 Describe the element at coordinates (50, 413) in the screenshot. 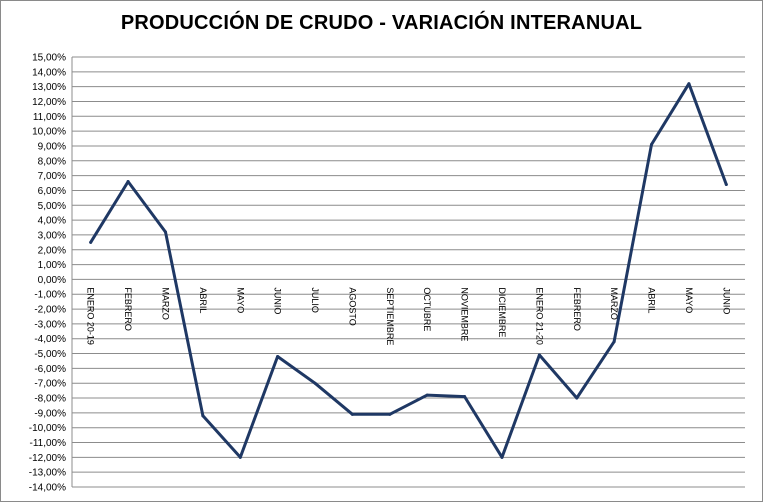

I see `y-tick-label: -9,00%` at that location.